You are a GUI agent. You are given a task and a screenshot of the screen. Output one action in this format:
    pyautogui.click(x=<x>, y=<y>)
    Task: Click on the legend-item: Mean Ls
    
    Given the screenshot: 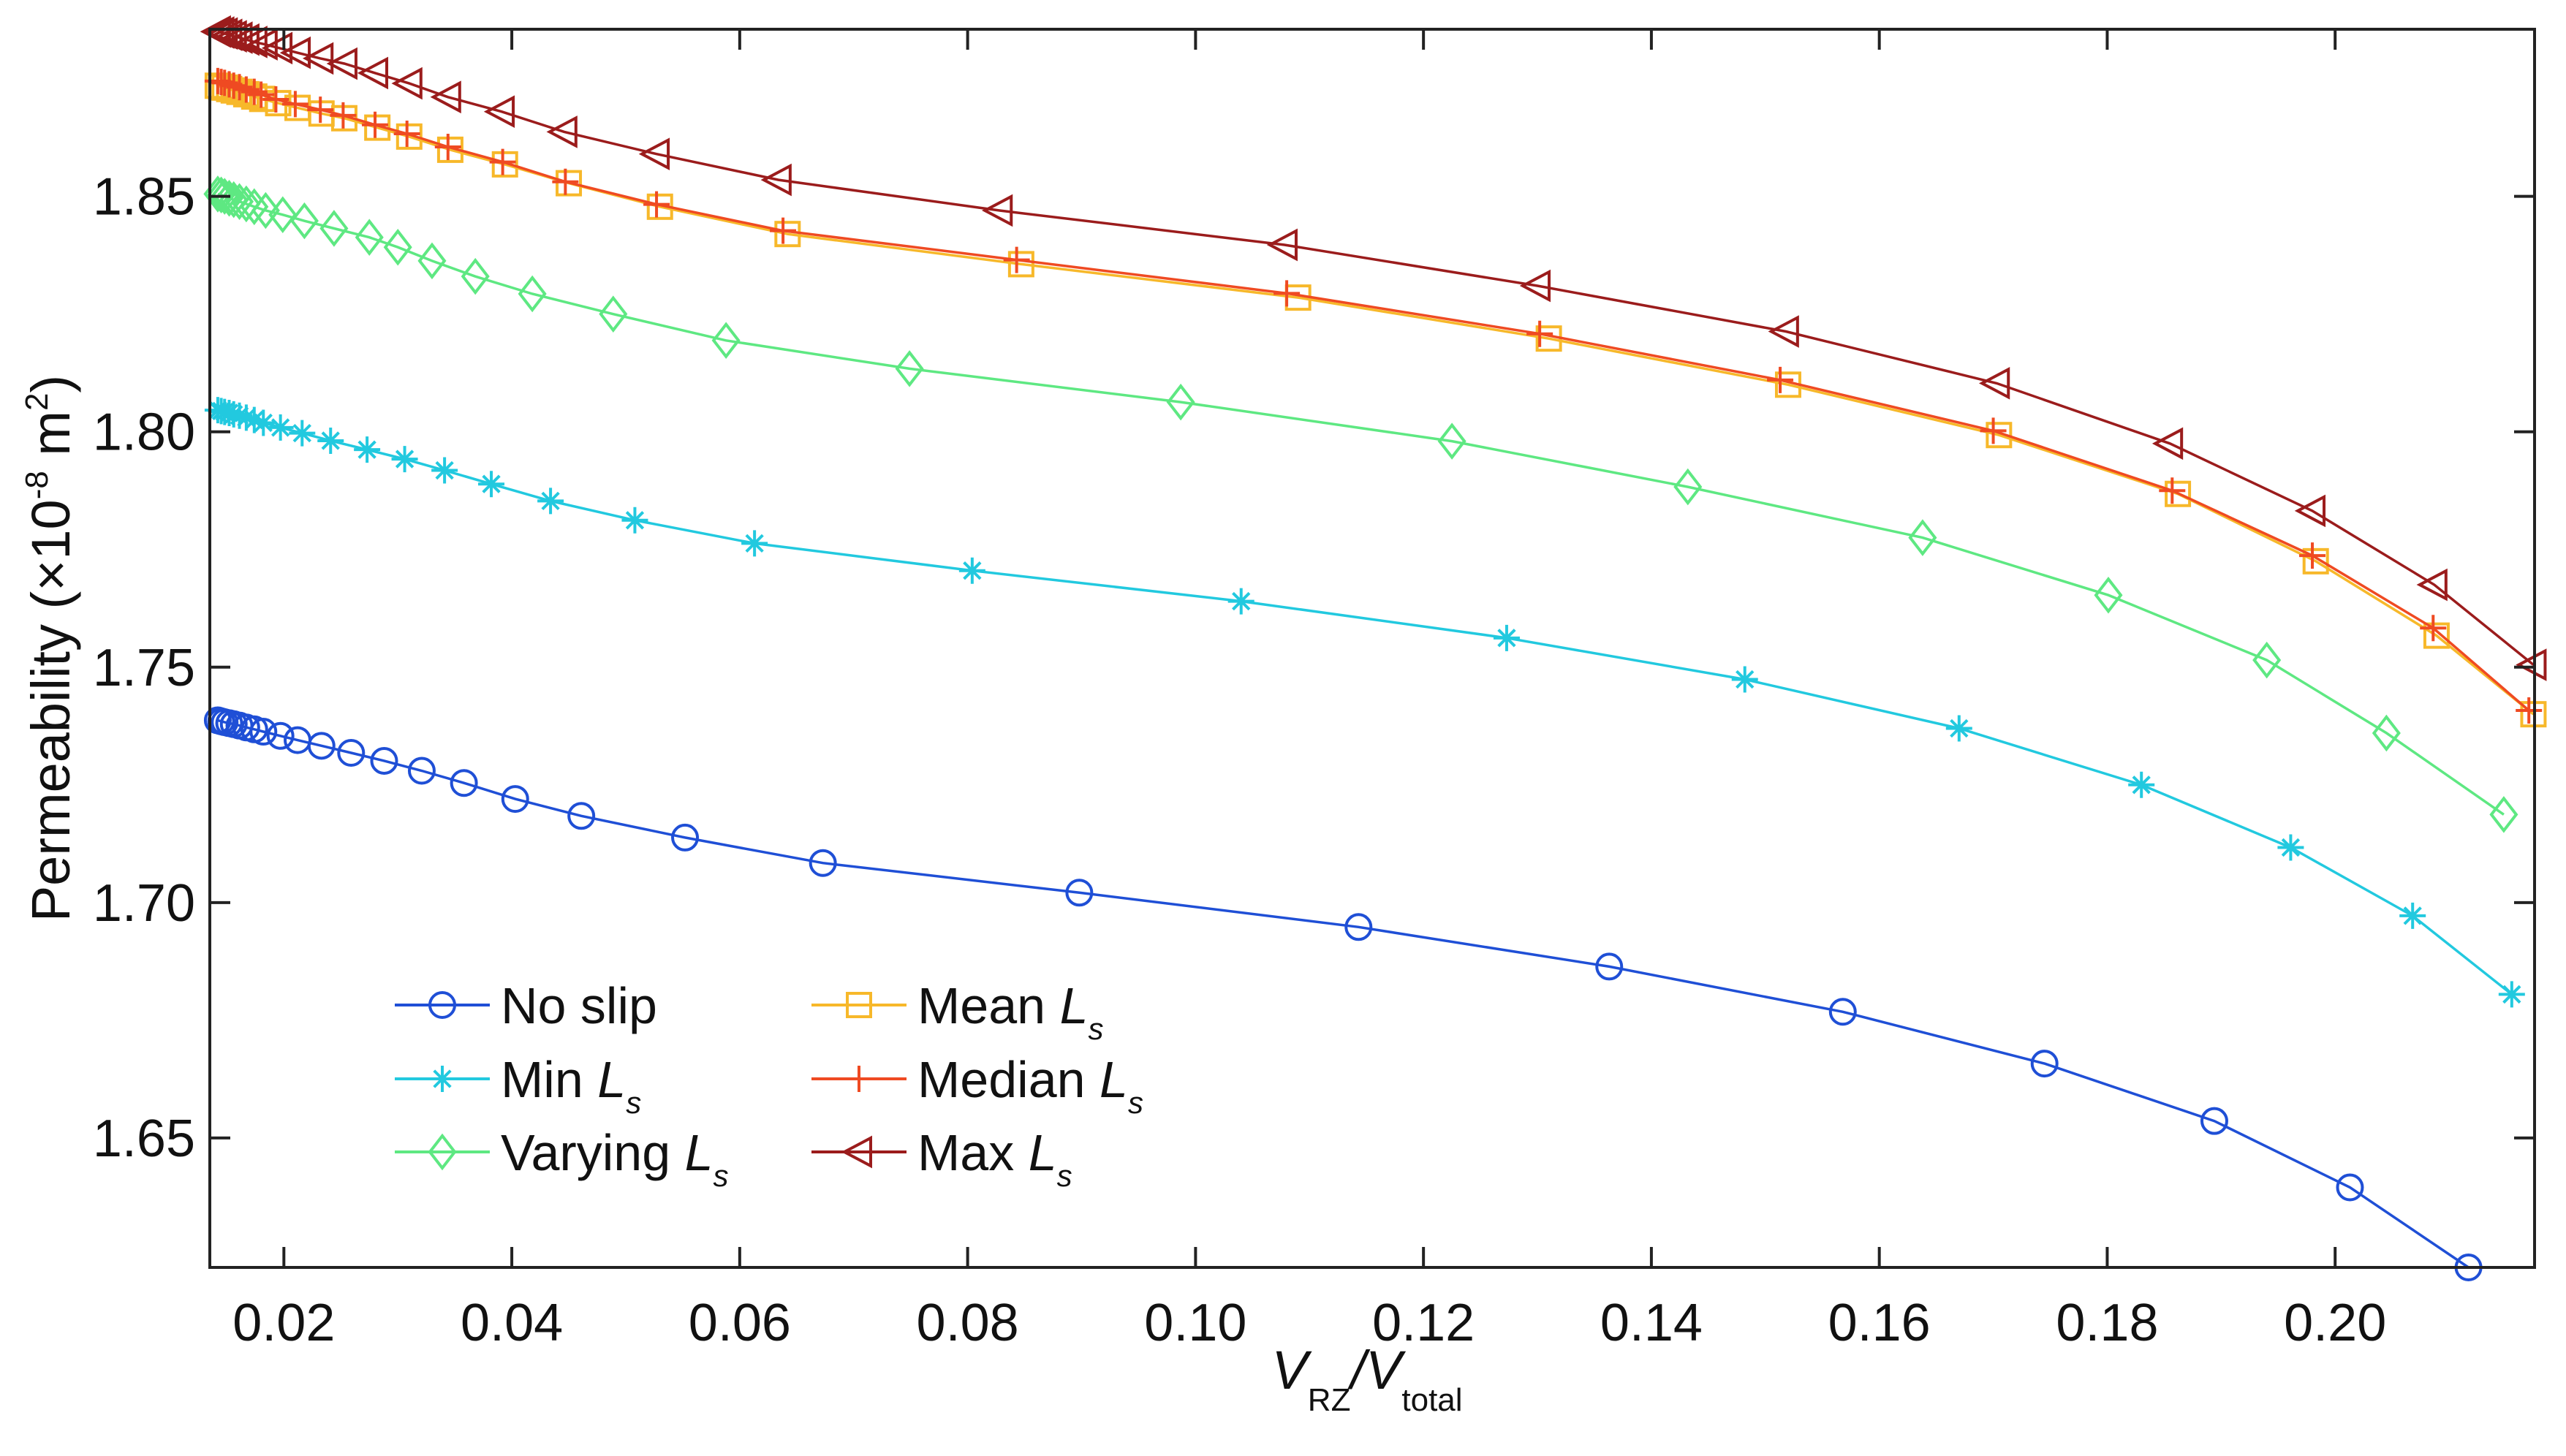 What is the action you would take?
    pyautogui.click(x=957, y=1011)
    